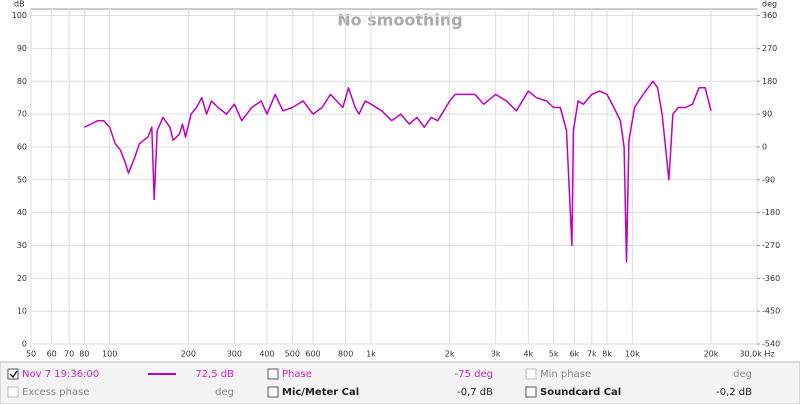 The width and height of the screenshot is (800, 404). What do you see at coordinates (320, 392) in the screenshot?
I see `mic-cal-label: Mic/Meter Cal` at bounding box center [320, 392].